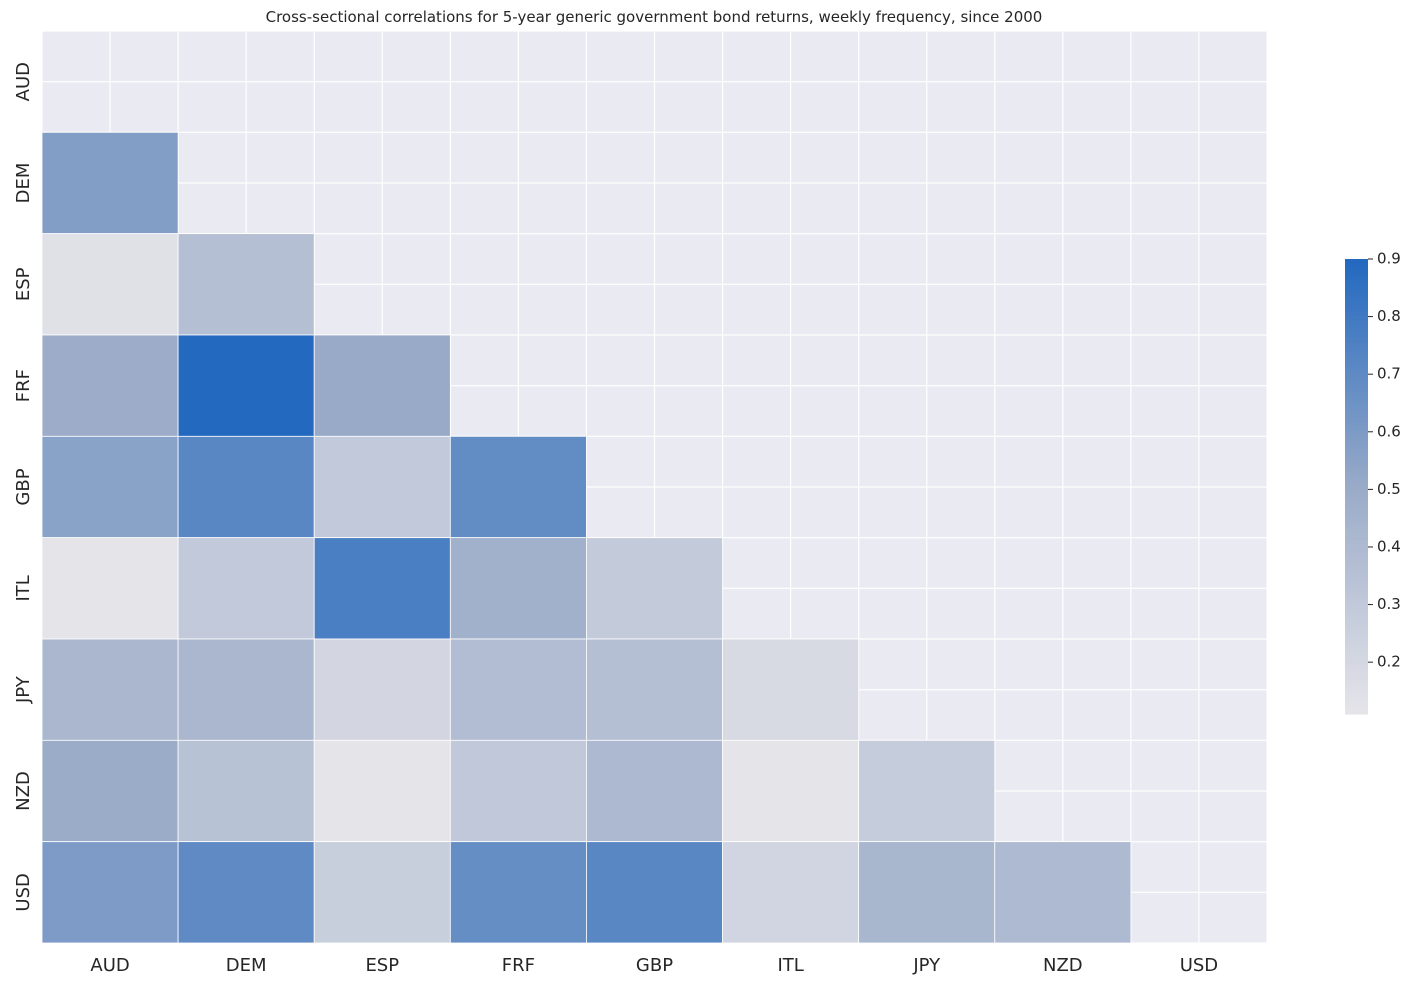 The height and width of the screenshot is (984, 1413). I want to click on colorbar-tick-label: 0.3, so click(1389, 604).